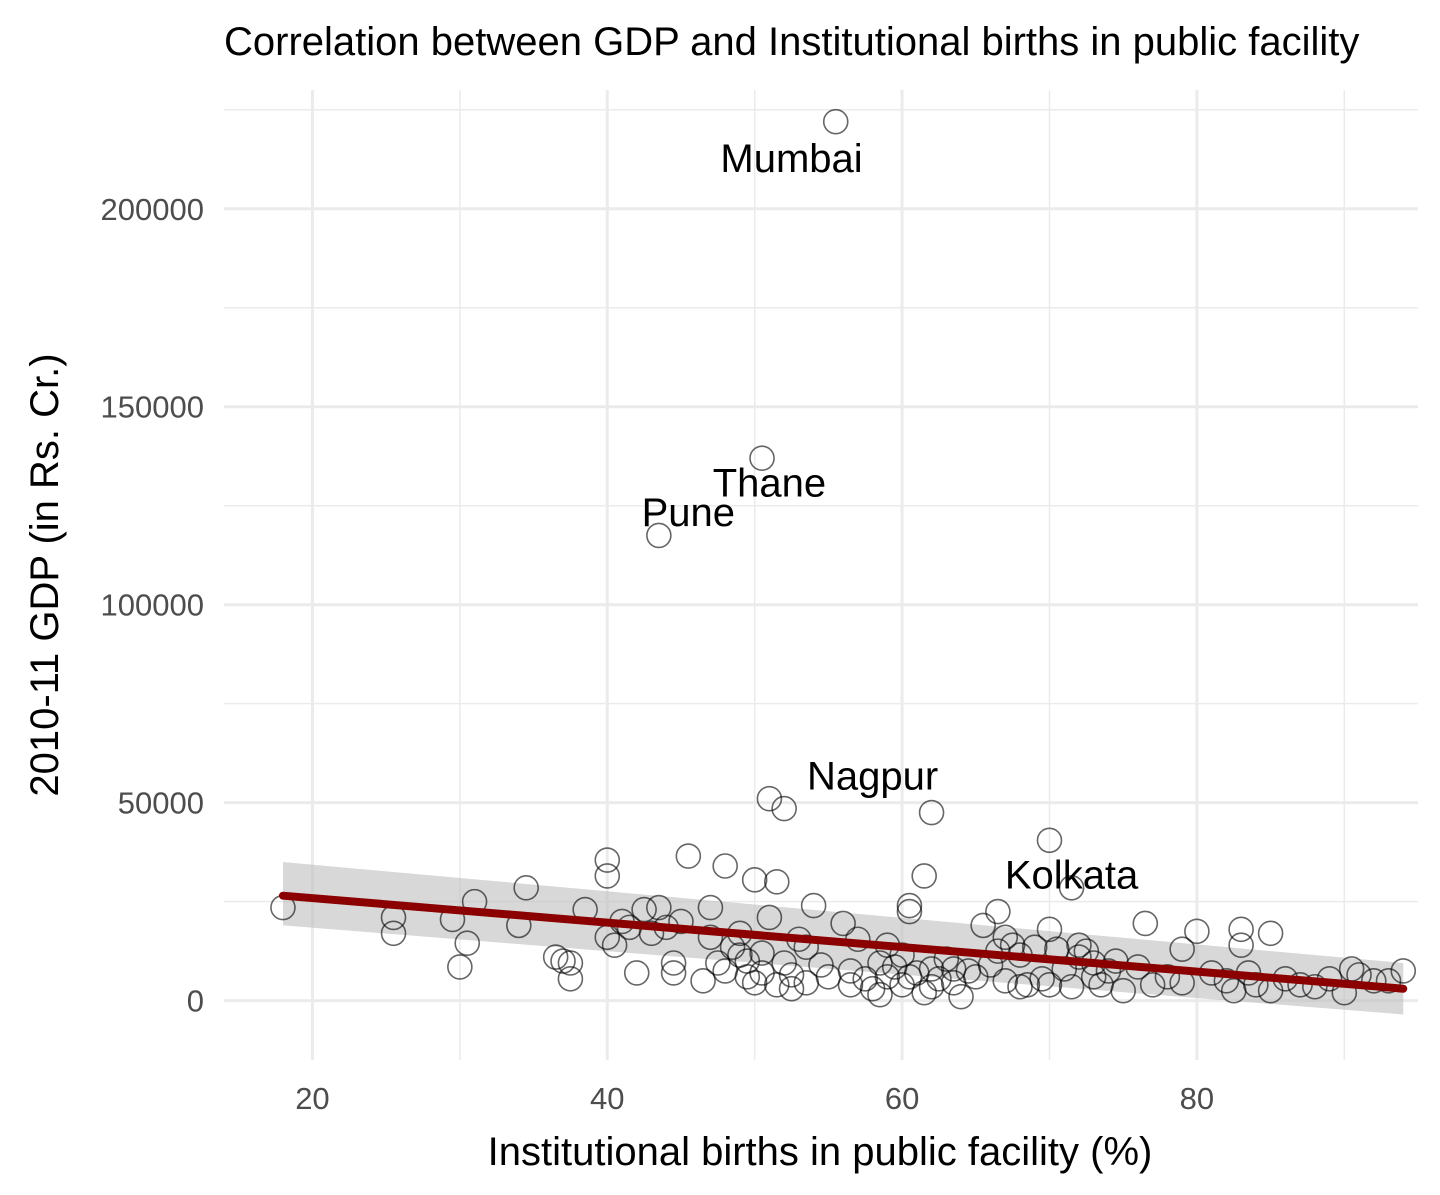 This screenshot has height=1195, width=1440. I want to click on y-tick-label: 150000, so click(152, 407).